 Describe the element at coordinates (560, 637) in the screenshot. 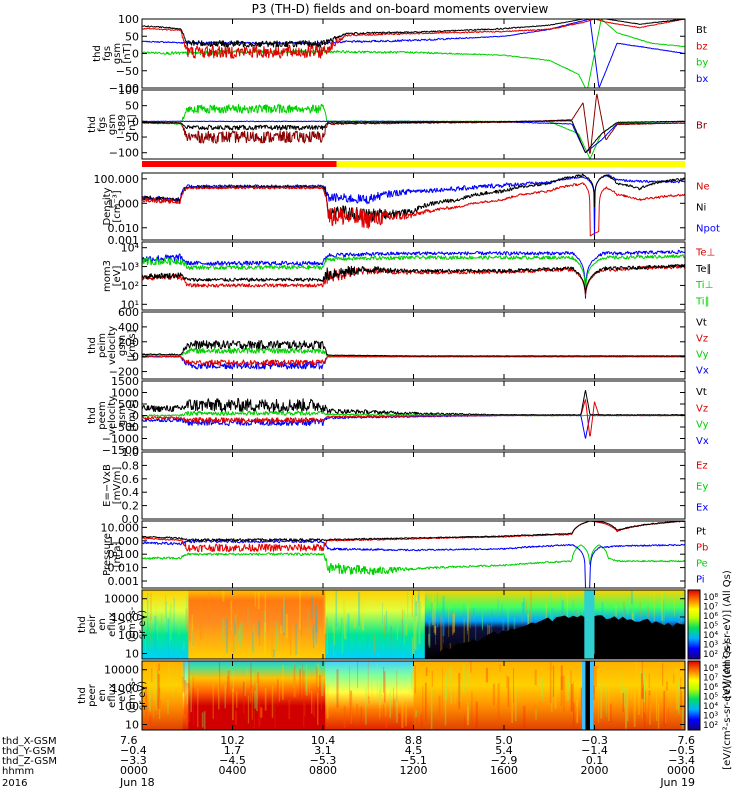

I see `spectrogram-dropout` at that location.